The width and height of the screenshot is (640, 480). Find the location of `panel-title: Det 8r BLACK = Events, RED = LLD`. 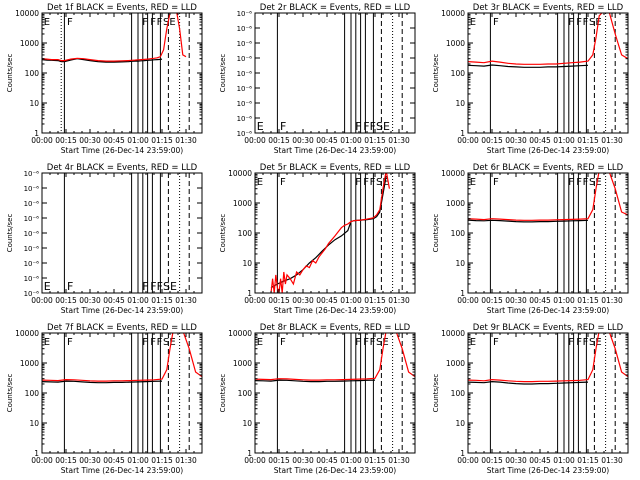

panel-title: Det 8r BLACK = Events, RED = LLD is located at coordinates (335, 328).